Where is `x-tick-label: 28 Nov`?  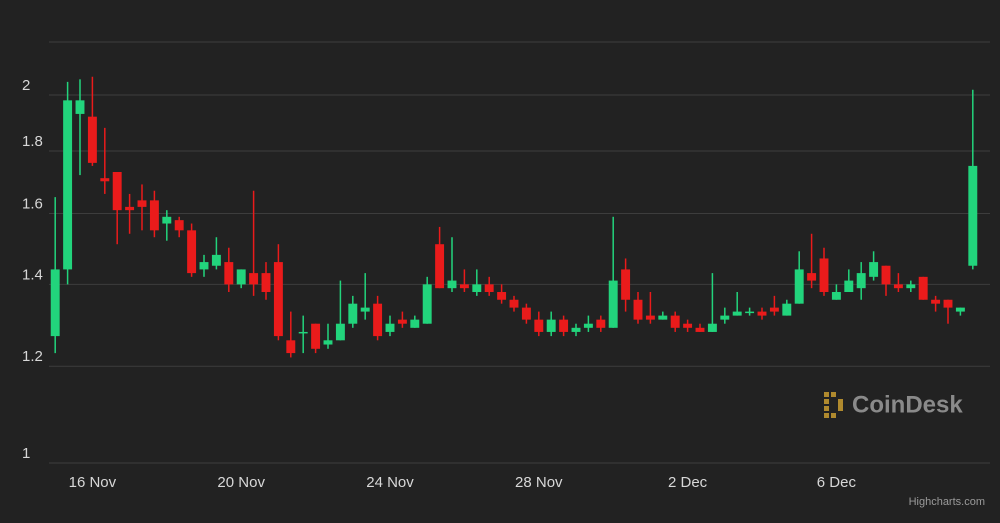 x-tick-label: 28 Nov is located at coordinates (539, 482).